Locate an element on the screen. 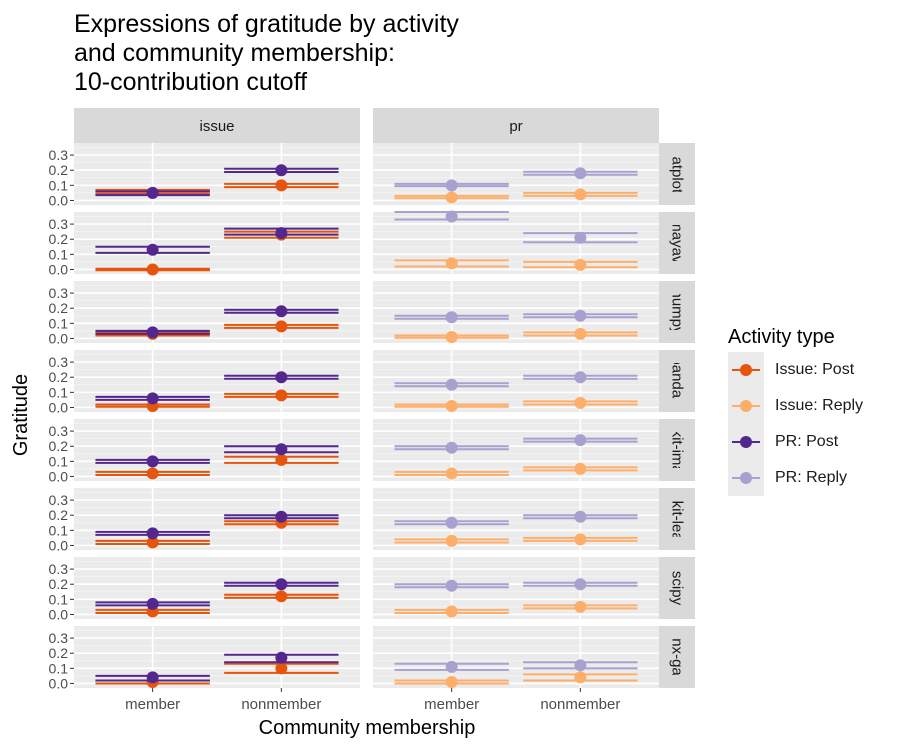 The height and width of the screenshot is (750, 900). facet-label-pr: pr is located at coordinates (515, 126).